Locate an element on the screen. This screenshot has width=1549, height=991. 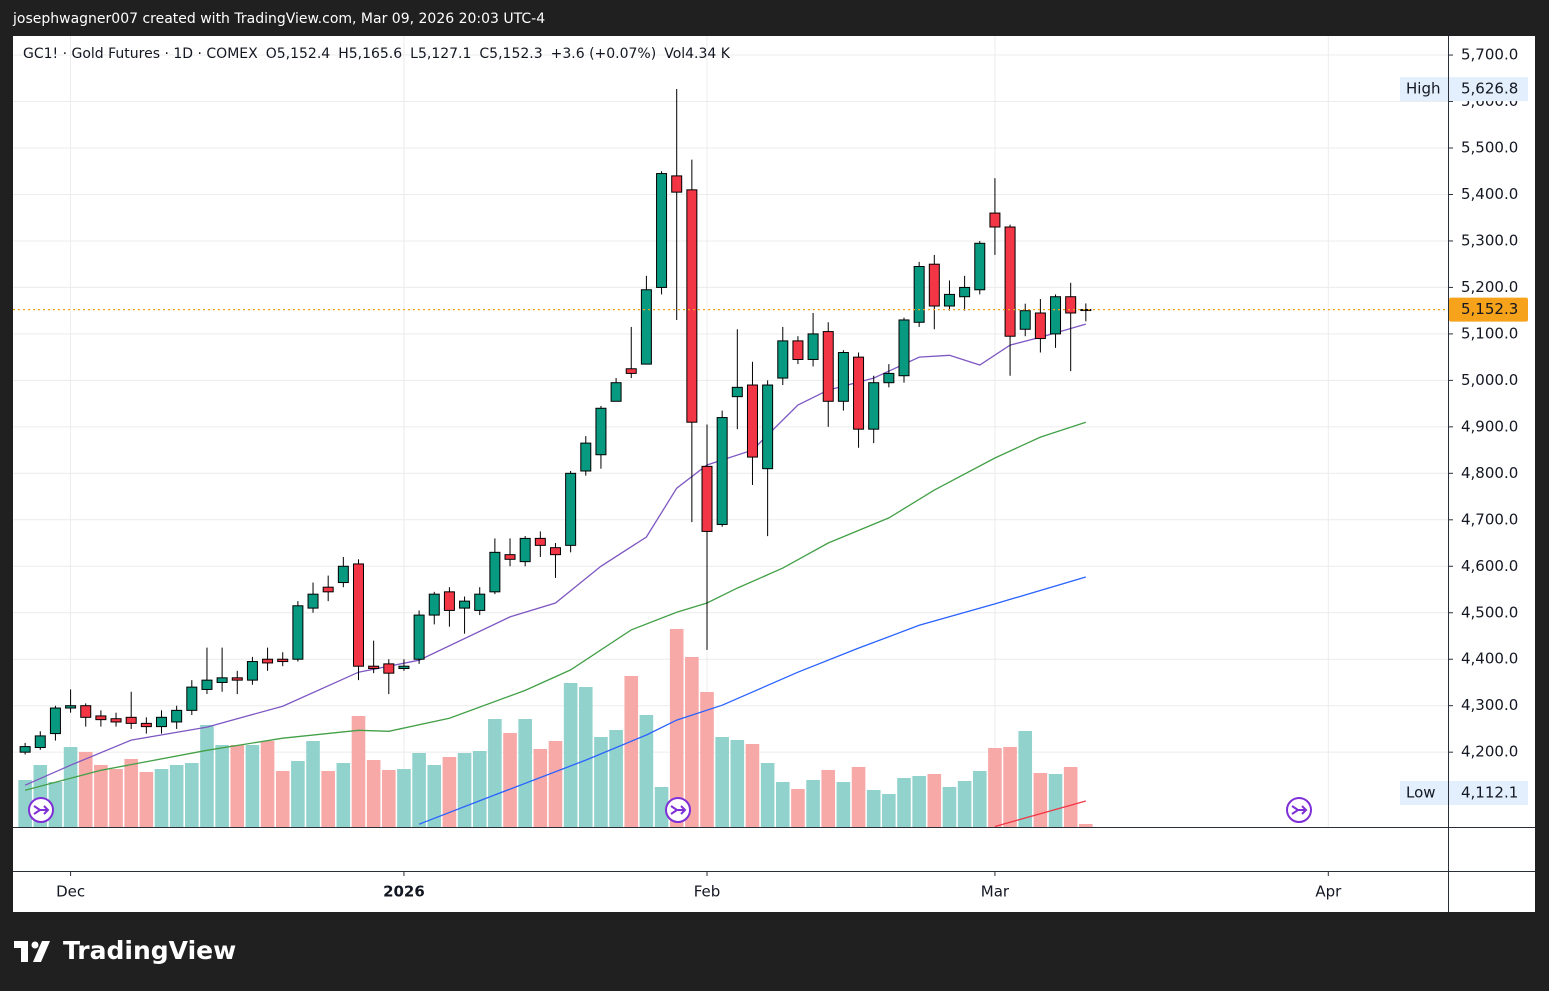
y-tick-label: 5,300.0 is located at coordinates (1489, 240).